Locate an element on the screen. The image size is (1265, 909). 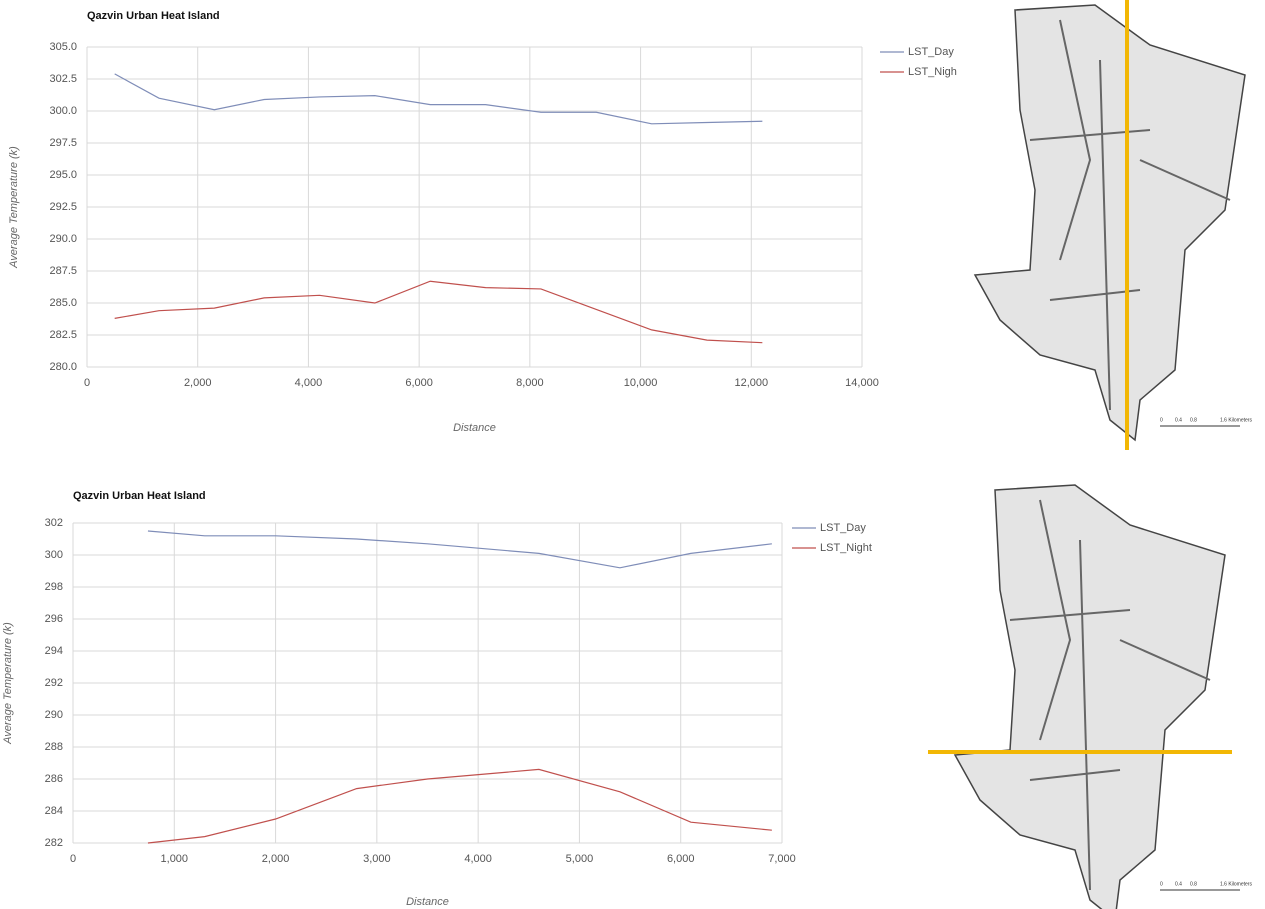
x-tick-label: 14,000 is located at coordinates (862, 383).